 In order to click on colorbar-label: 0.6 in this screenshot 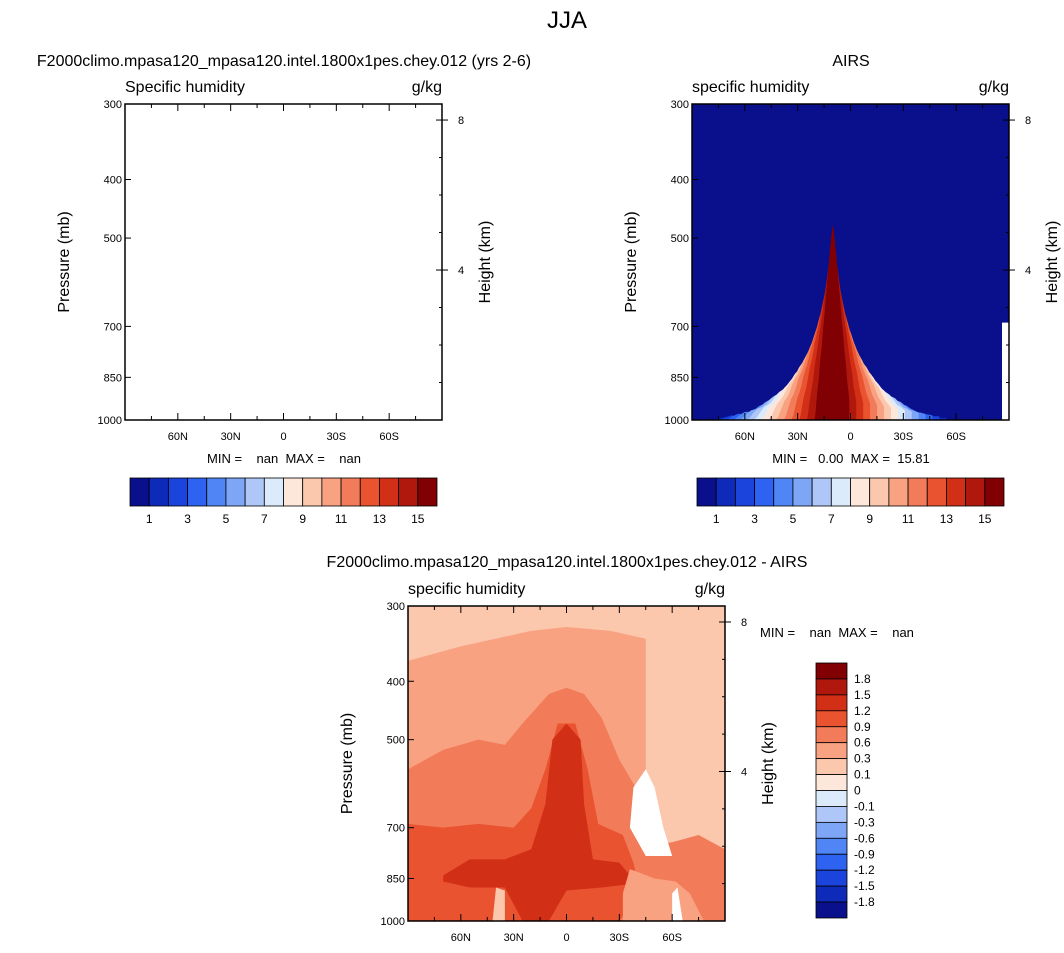, I will do `click(862, 743)`.